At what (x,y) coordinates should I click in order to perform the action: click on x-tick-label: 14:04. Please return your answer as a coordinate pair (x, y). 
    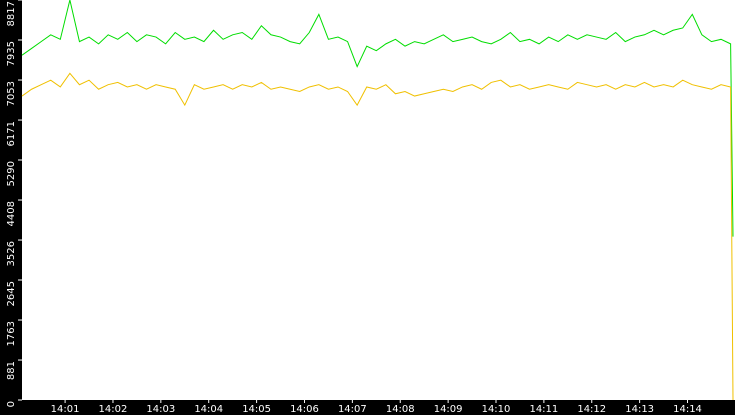
    Looking at the image, I should click on (208, 409).